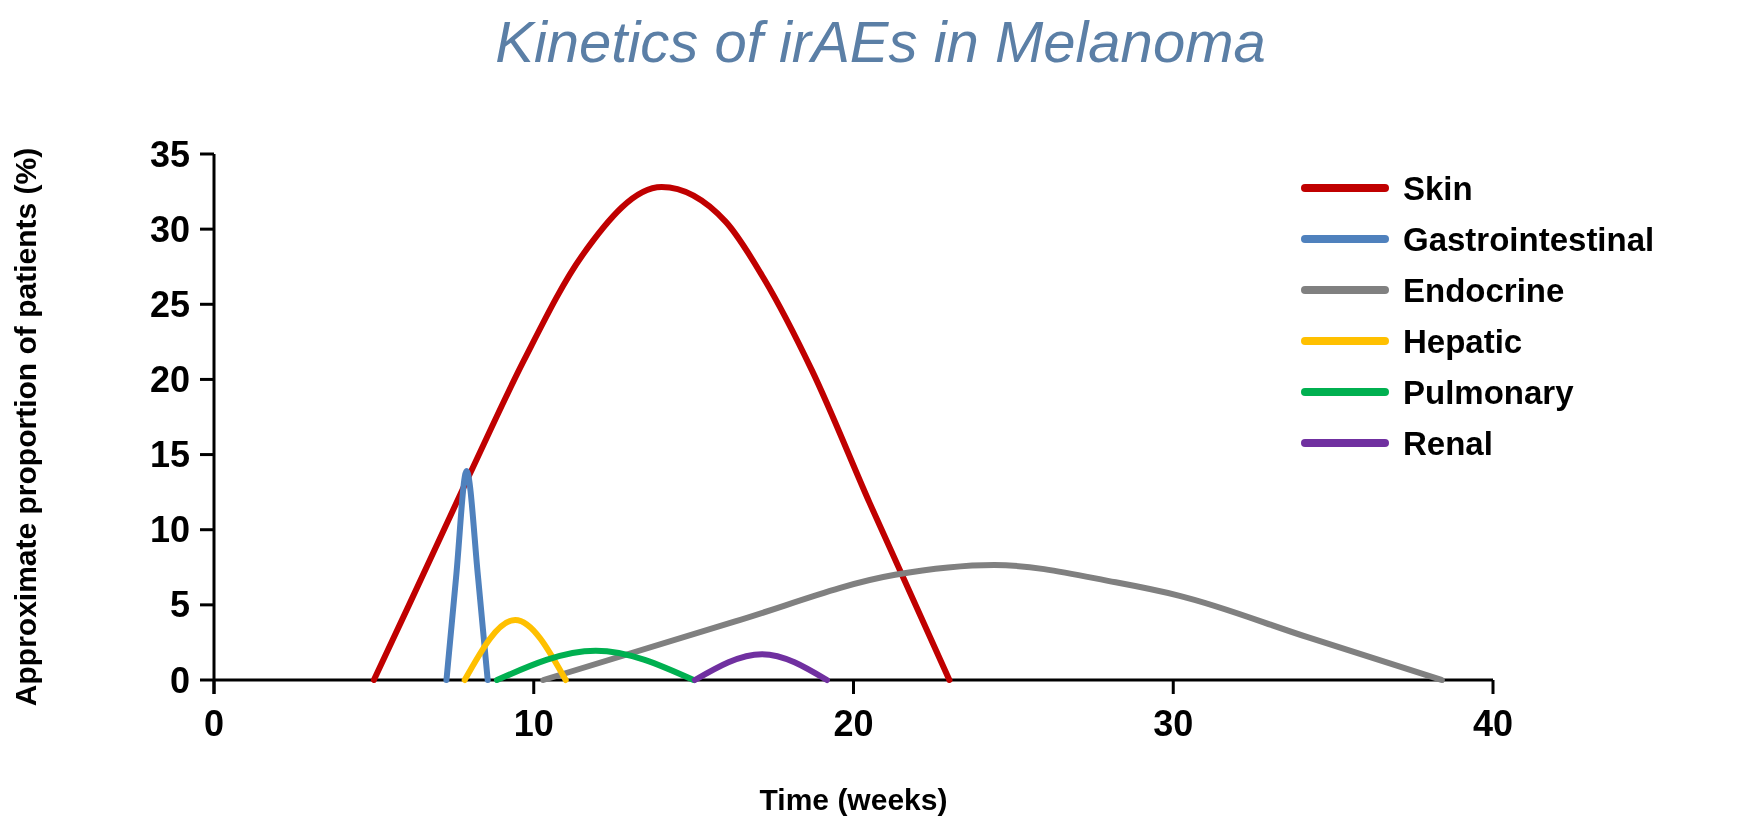  I want to click on y-tick-label: 10, so click(169, 530).